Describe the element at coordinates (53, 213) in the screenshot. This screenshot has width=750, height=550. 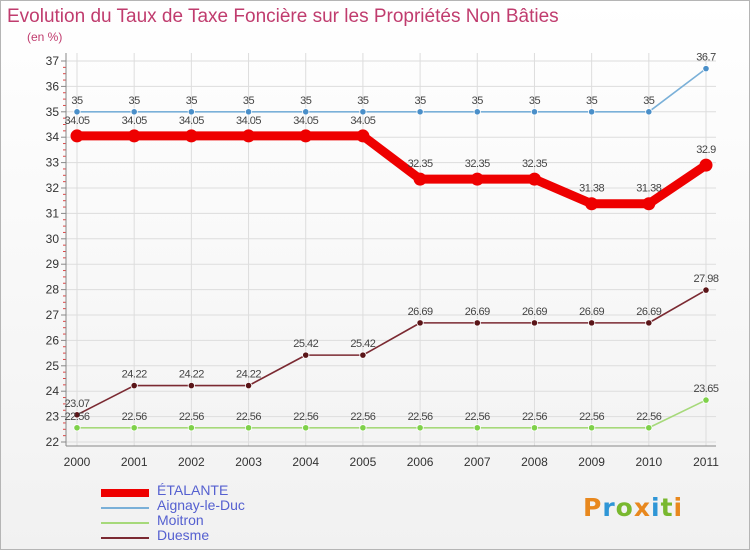
I see `y-tick-label: 31` at that location.